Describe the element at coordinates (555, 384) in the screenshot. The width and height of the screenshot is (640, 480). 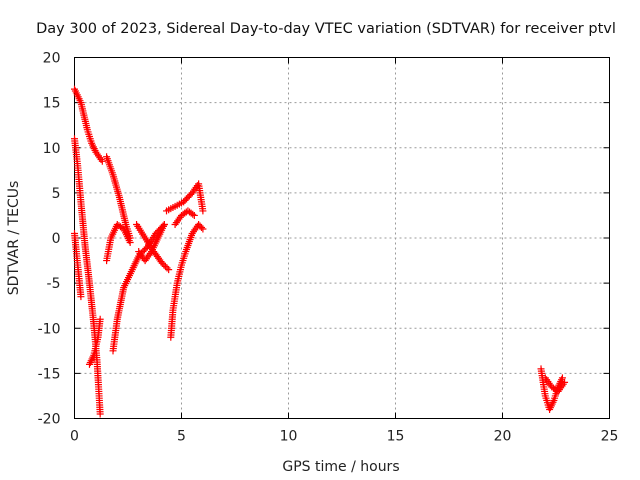
I see `series-track-n` at that location.